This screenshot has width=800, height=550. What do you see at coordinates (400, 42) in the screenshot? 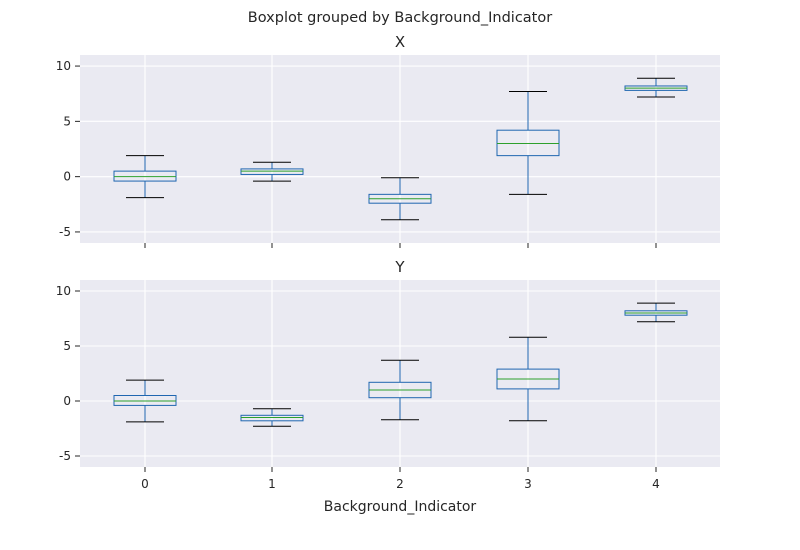
I see `panel-title: X` at bounding box center [400, 42].